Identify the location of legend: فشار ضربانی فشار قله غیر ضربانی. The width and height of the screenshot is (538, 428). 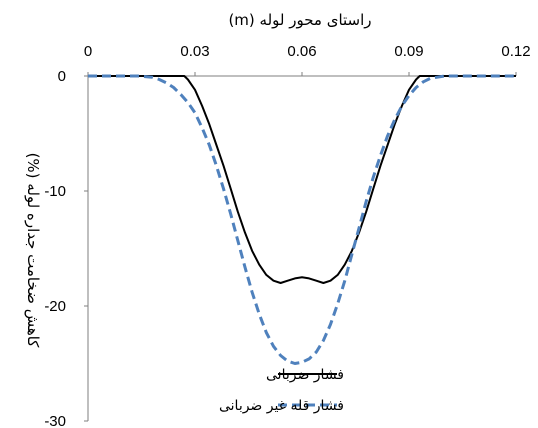
(281, 390).